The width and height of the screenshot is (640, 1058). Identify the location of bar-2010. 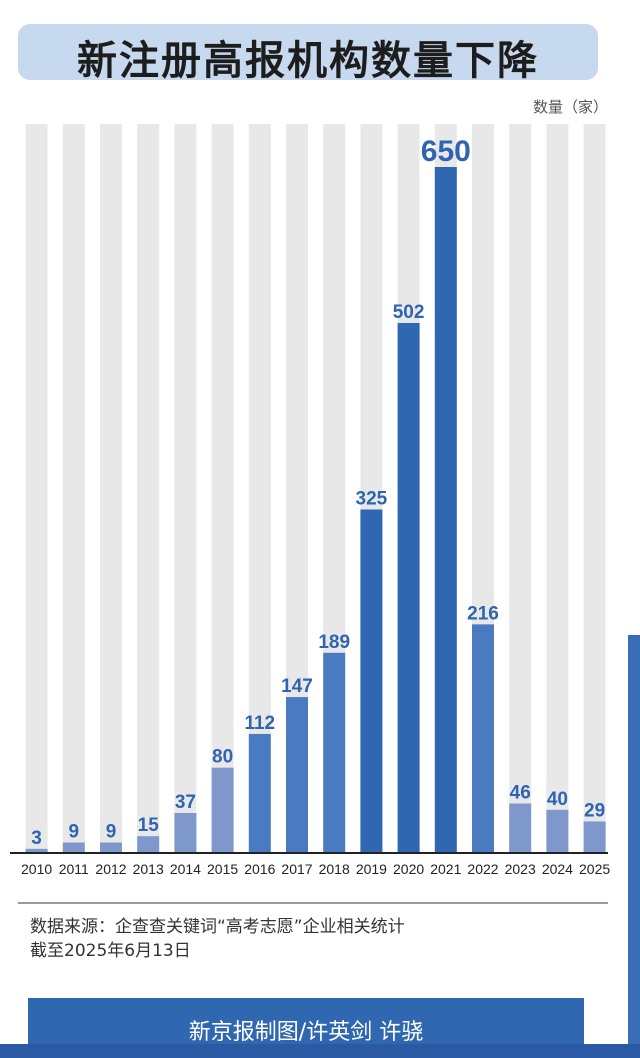
(36, 850).